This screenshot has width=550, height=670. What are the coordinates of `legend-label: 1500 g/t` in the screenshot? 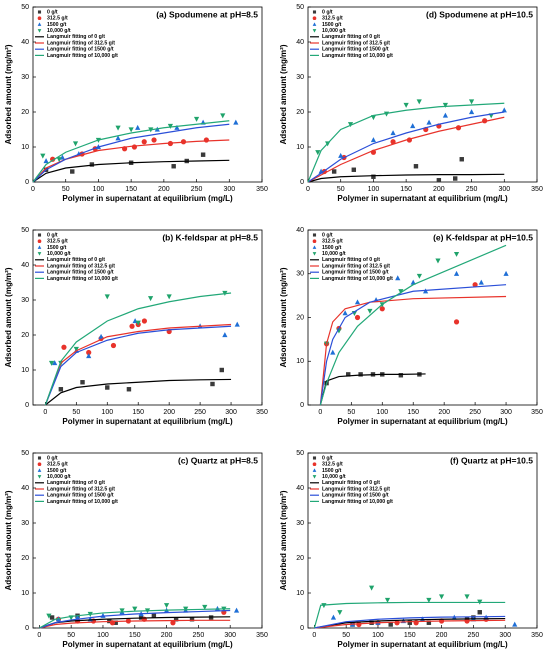 It's located at (332, 25).